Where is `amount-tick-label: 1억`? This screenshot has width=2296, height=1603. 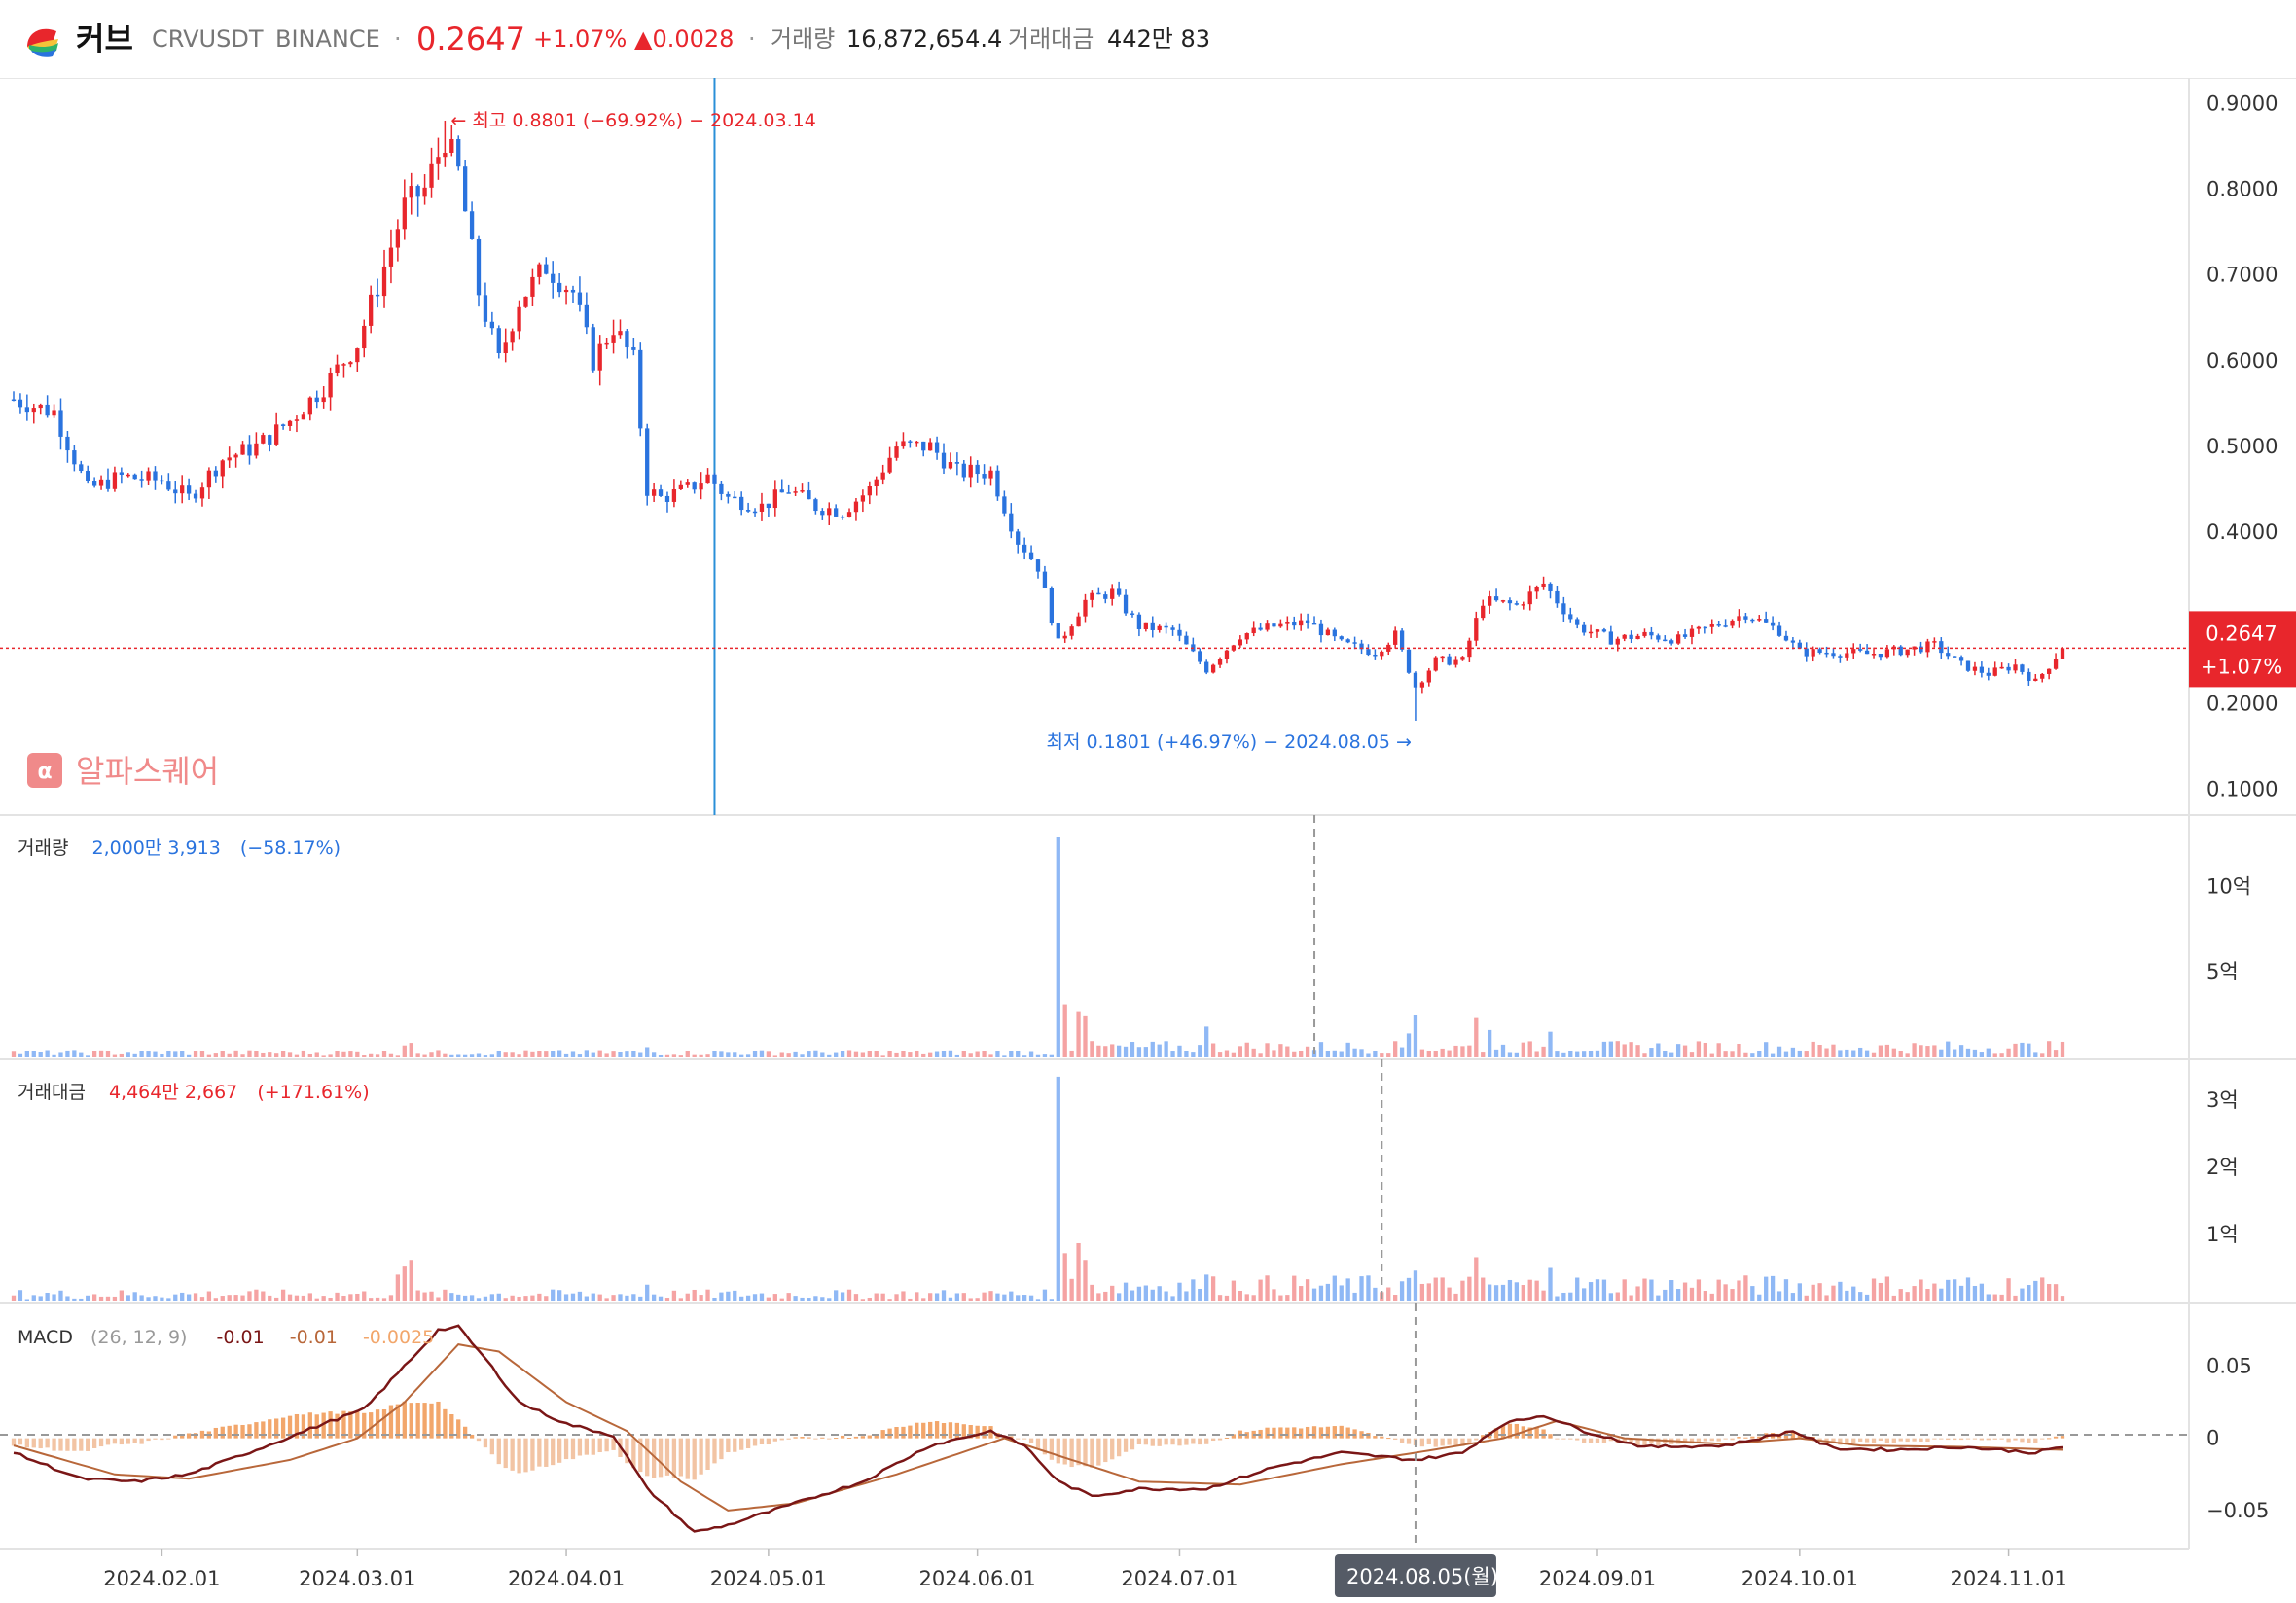 amount-tick-label: 1억 is located at coordinates (2222, 1235).